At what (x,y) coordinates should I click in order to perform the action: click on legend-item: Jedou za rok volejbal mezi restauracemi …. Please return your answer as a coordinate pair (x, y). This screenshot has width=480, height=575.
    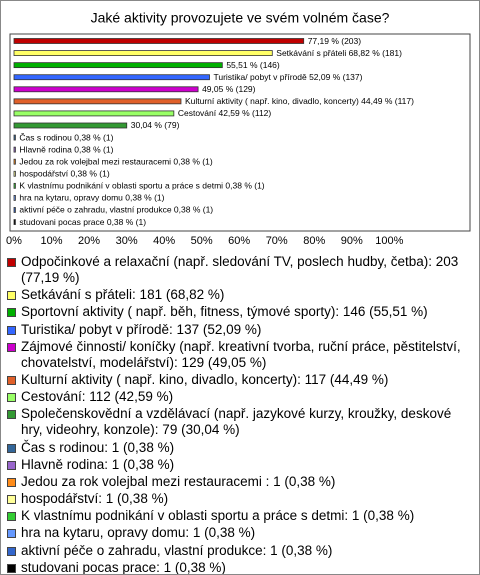
    Looking at the image, I should click on (238, 482).